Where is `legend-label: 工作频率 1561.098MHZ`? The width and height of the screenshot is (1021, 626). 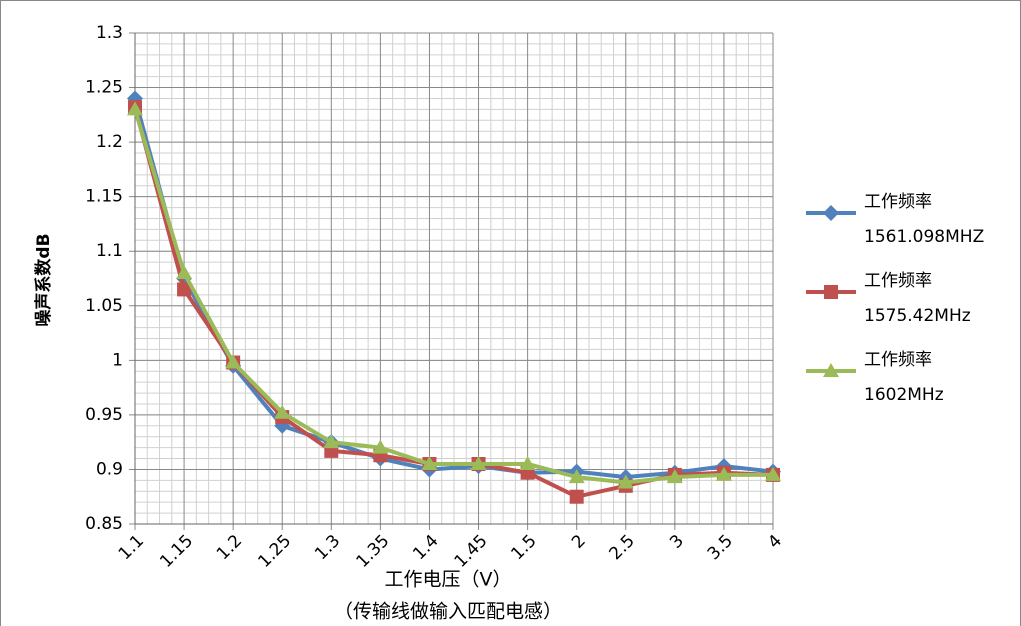 legend-label: 工作频率 1561.098MHZ is located at coordinates (924, 219).